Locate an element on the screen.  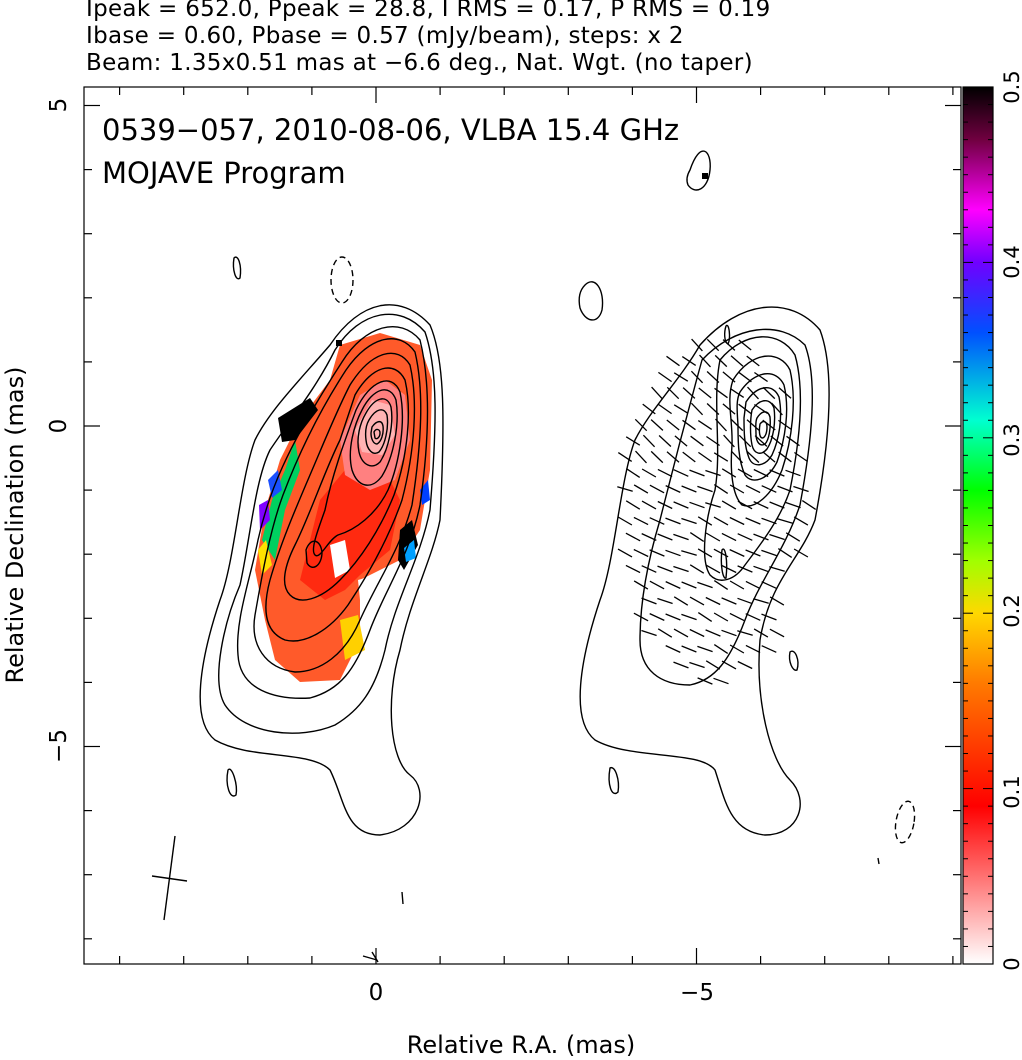
program-label: MOJAVE Program is located at coordinates (224, 173).